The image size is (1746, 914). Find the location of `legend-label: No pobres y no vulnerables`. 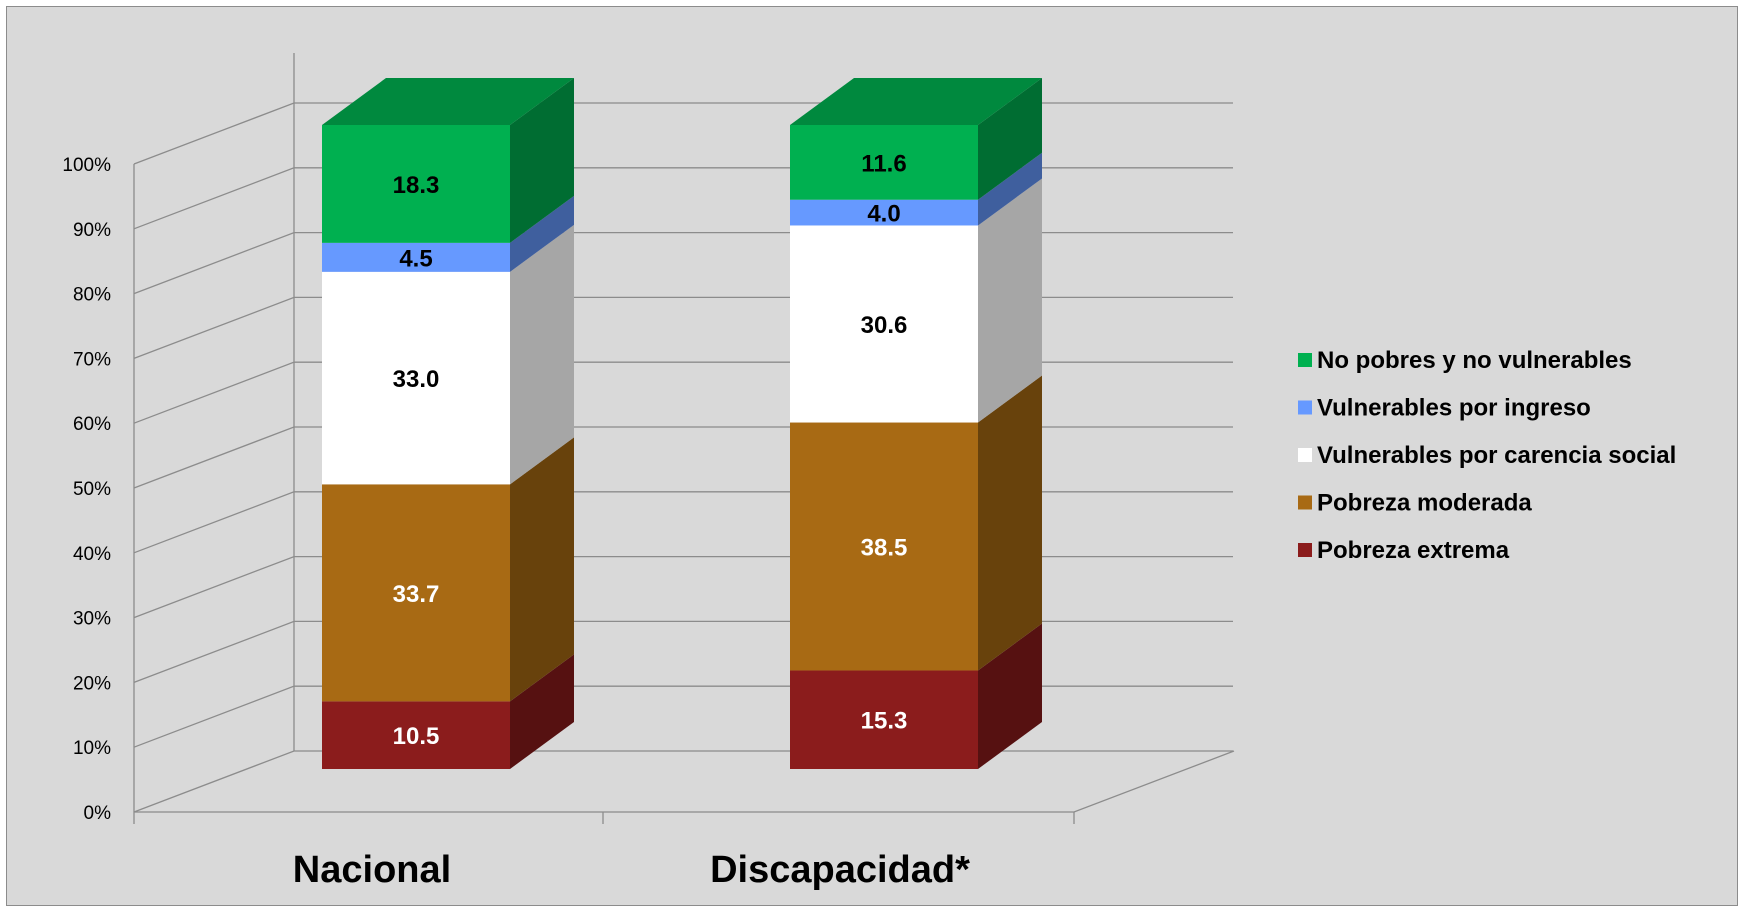

legend-label: No pobres y no vulnerables is located at coordinates (1474, 360).